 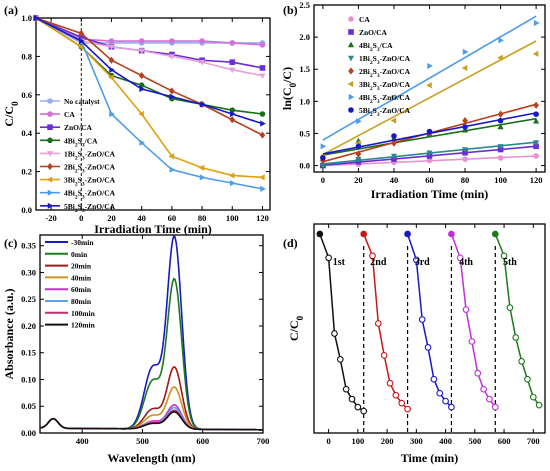 What do you see at coordinates (28, 433) in the screenshot?
I see `y-tick-label: 0.00` at bounding box center [28, 433].